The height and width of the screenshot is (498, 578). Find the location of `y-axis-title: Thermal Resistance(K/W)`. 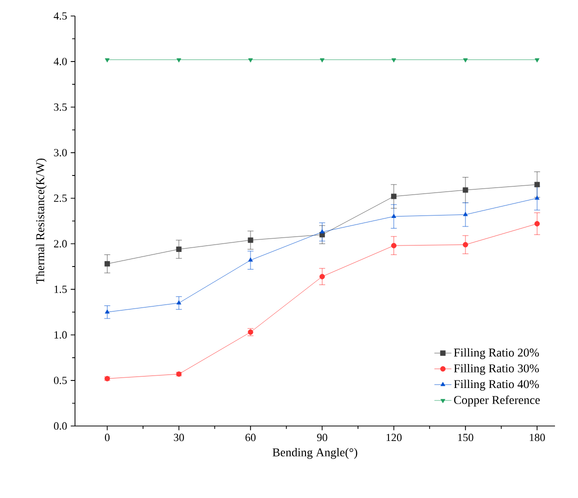

y-axis-title: Thermal Resistance(K/W) is located at coordinates (41, 221).